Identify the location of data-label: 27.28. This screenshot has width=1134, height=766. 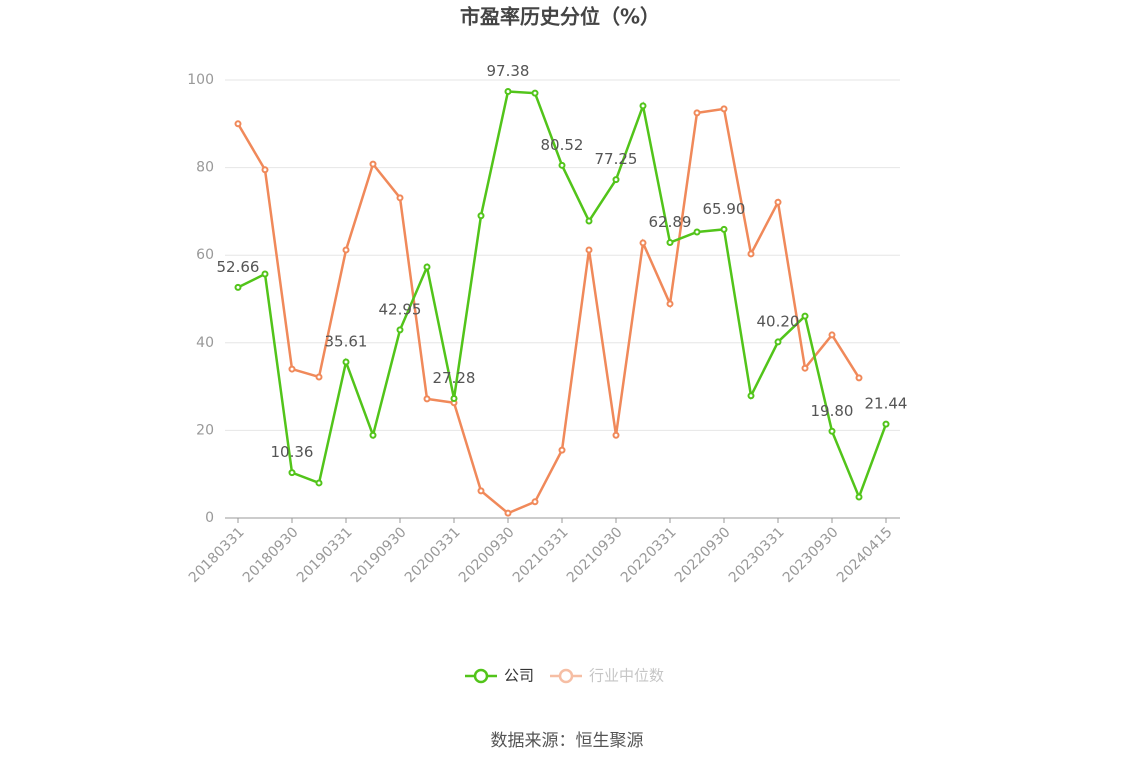
(454, 378).